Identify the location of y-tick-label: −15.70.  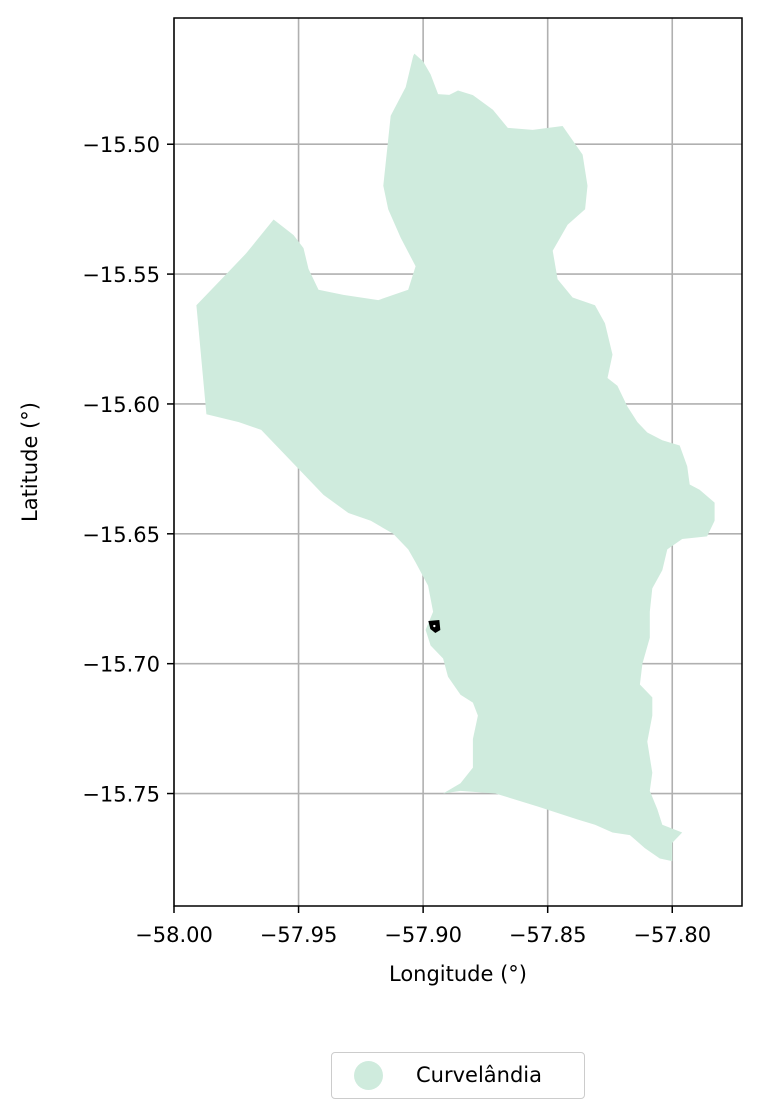
(121, 665).